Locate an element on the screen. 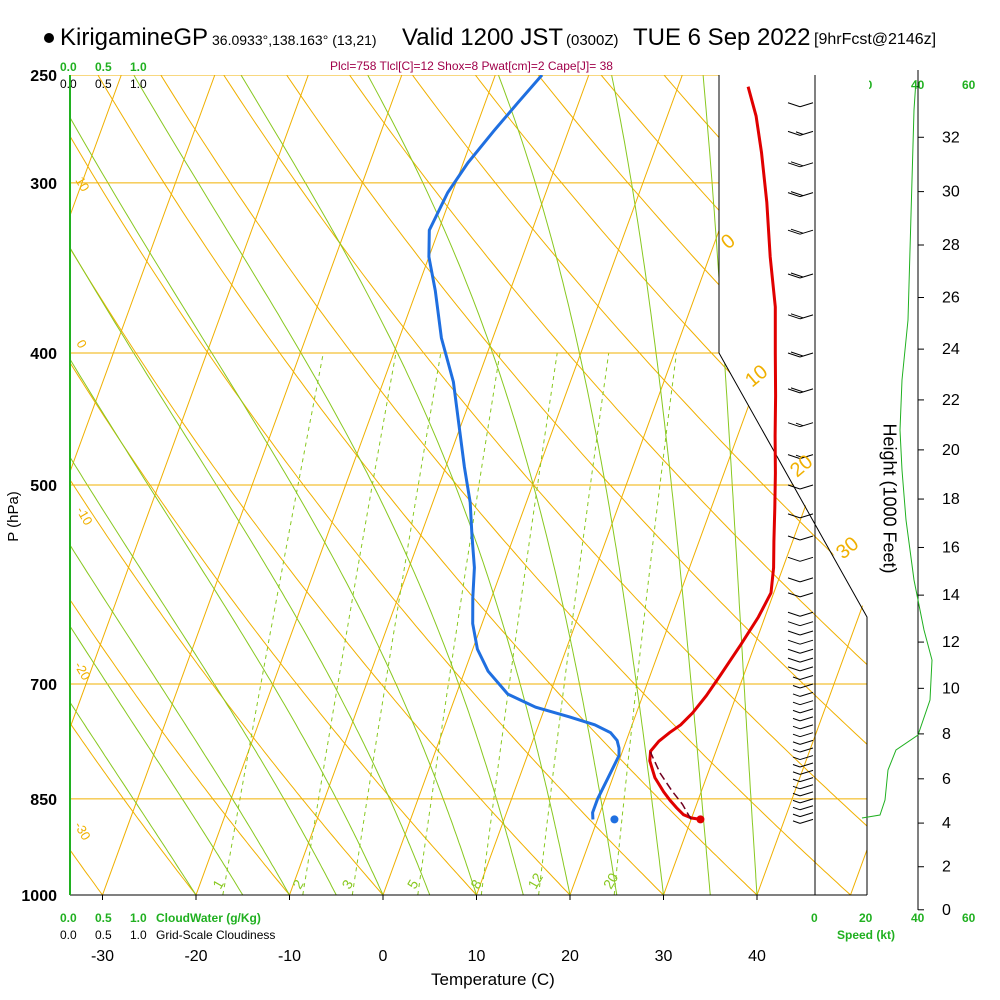 The height and width of the screenshot is (1000, 1000). mixing-ratio-label: 5 is located at coordinates (413, 884).